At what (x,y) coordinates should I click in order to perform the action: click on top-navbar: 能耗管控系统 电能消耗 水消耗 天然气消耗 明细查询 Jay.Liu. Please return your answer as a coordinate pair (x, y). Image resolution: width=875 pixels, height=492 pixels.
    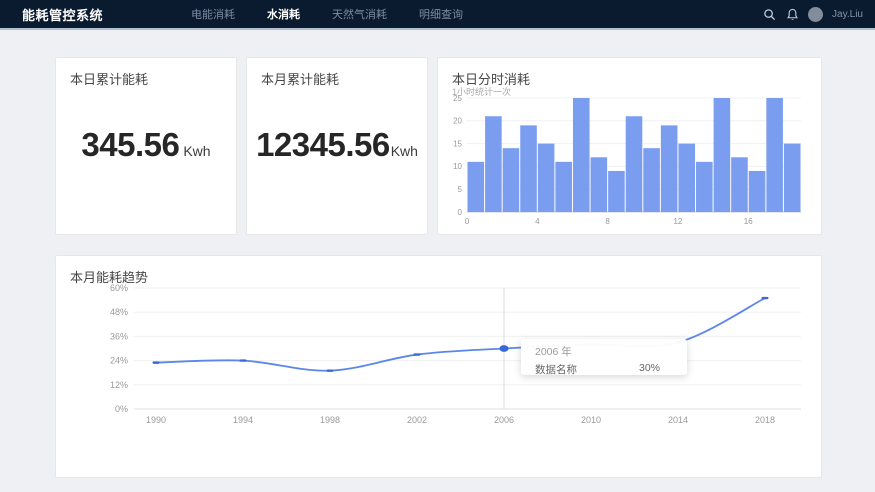
    Looking at the image, I should click on (437, 15).